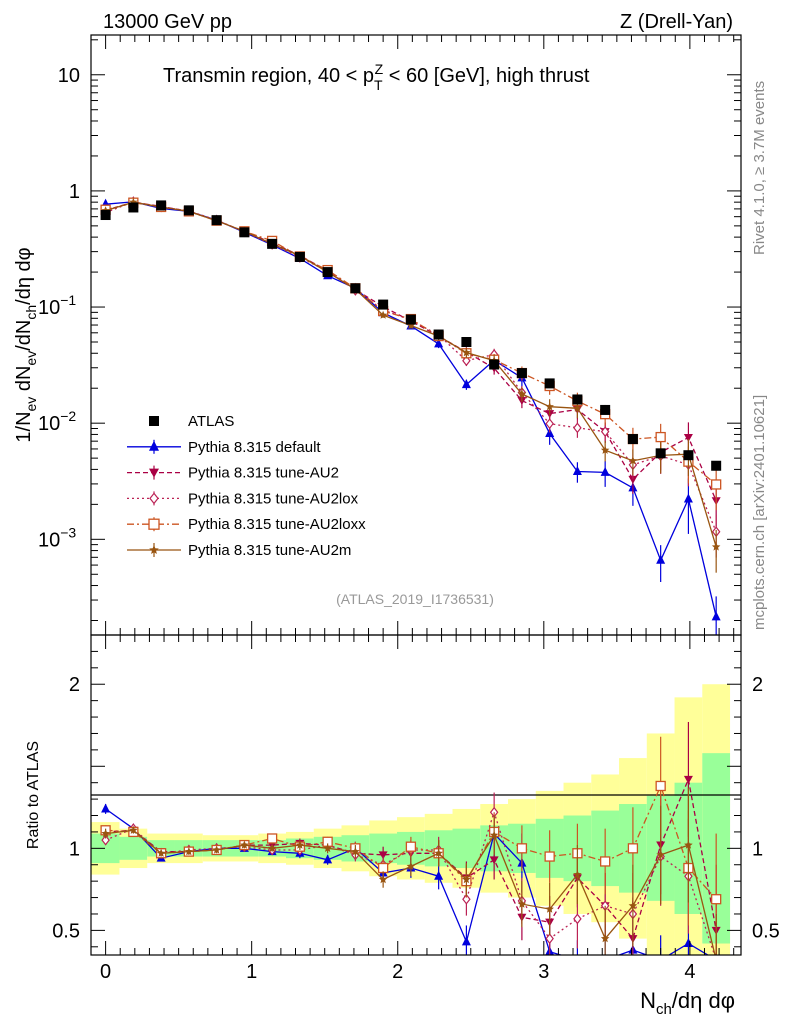 Image resolution: width=786 pixels, height=1024 pixels. I want to click on legend-label-1: Pythia 8.315 default, so click(254, 447).